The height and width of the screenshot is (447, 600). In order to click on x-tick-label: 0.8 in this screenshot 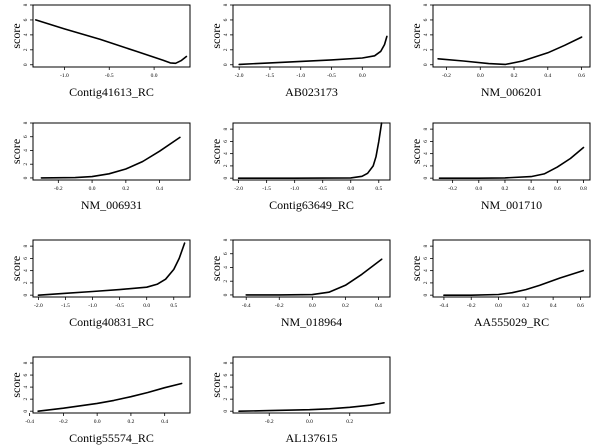, I will do `click(583, 189)`.